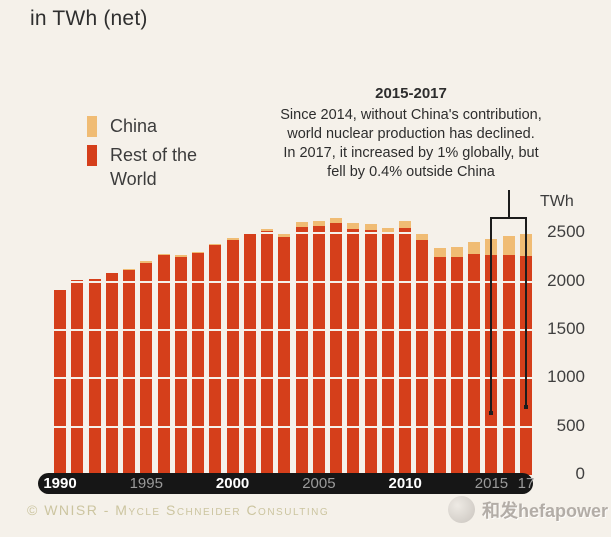  What do you see at coordinates (508, 204) in the screenshot?
I see `bracket-stem` at bounding box center [508, 204].